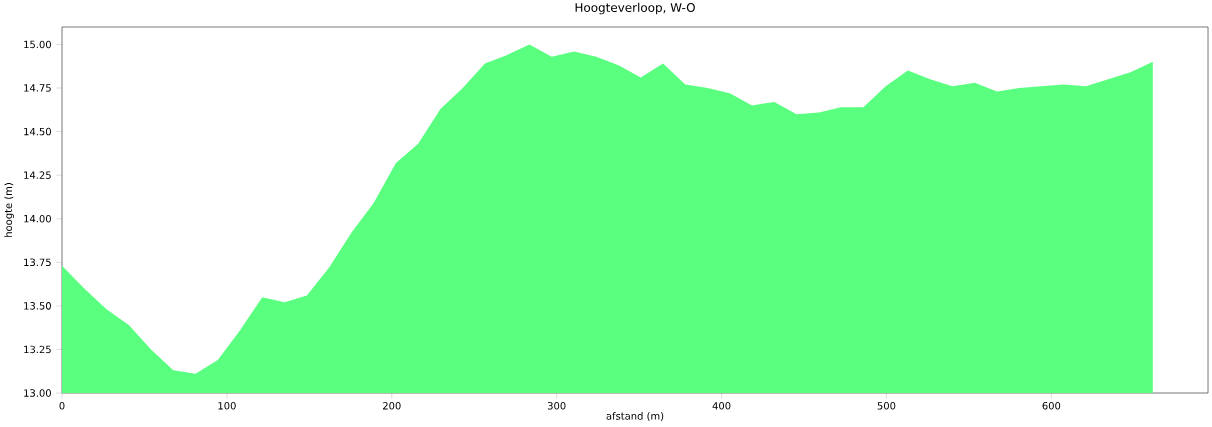  I want to click on y-tick-label: 13.25, so click(37, 349).